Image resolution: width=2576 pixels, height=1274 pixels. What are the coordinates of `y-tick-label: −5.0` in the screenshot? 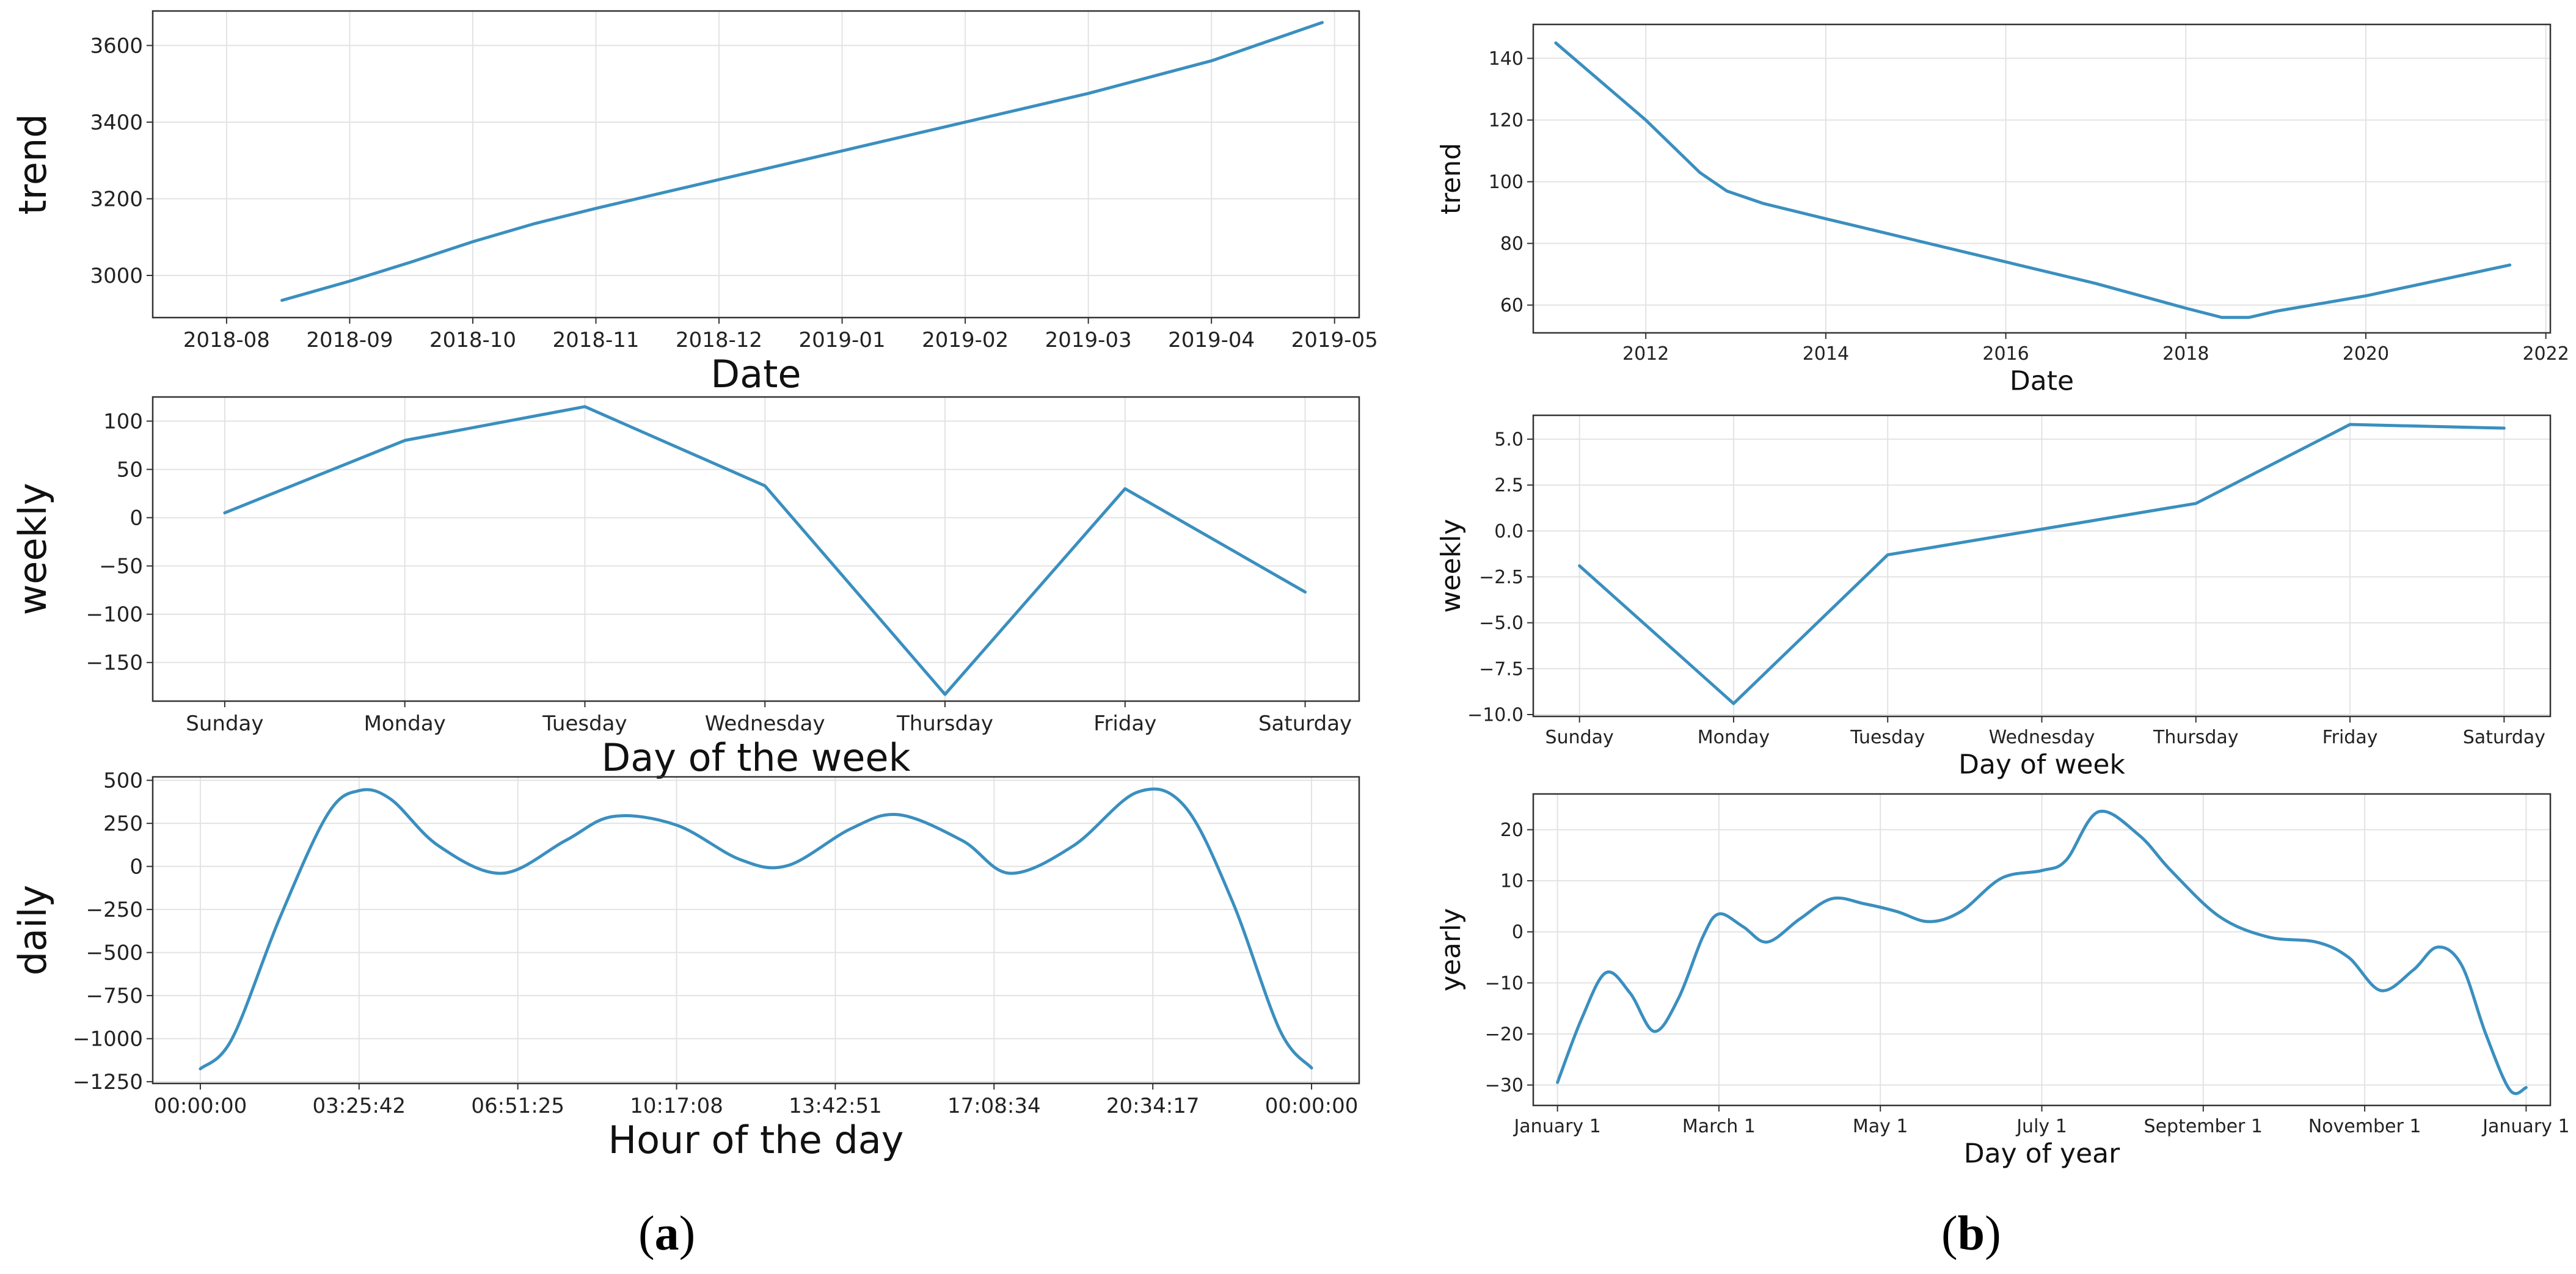 It's located at (1501, 623).